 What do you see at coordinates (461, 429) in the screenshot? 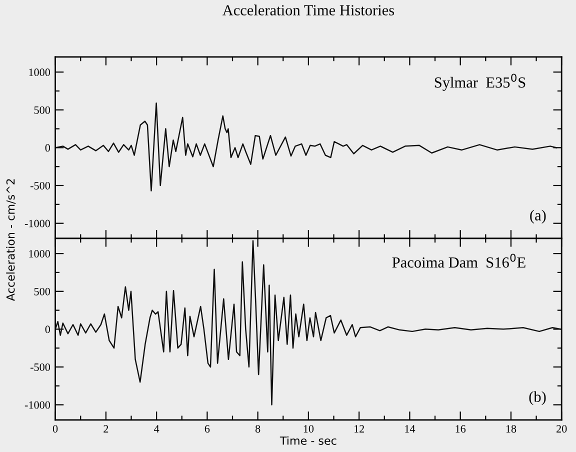
I see `x-tick-label: 16` at bounding box center [461, 429].